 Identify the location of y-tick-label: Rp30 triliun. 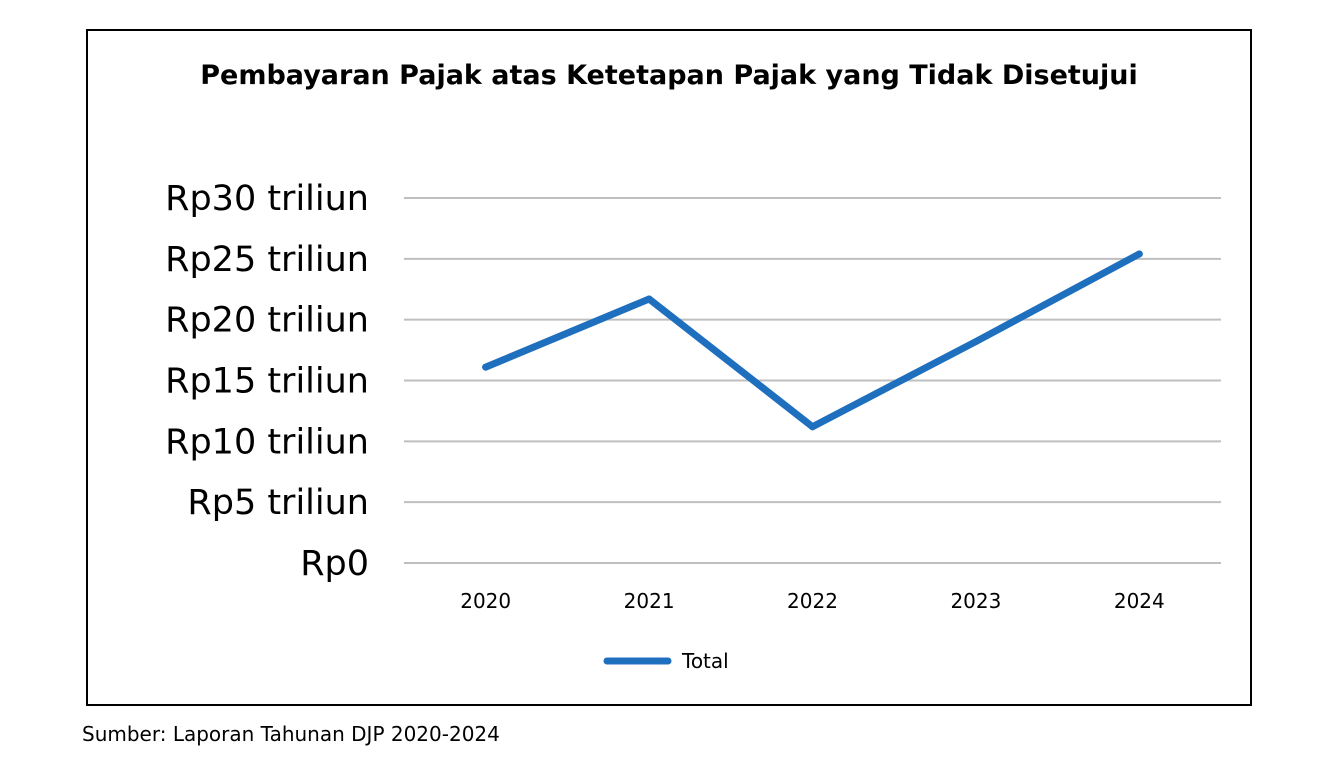
(267, 199).